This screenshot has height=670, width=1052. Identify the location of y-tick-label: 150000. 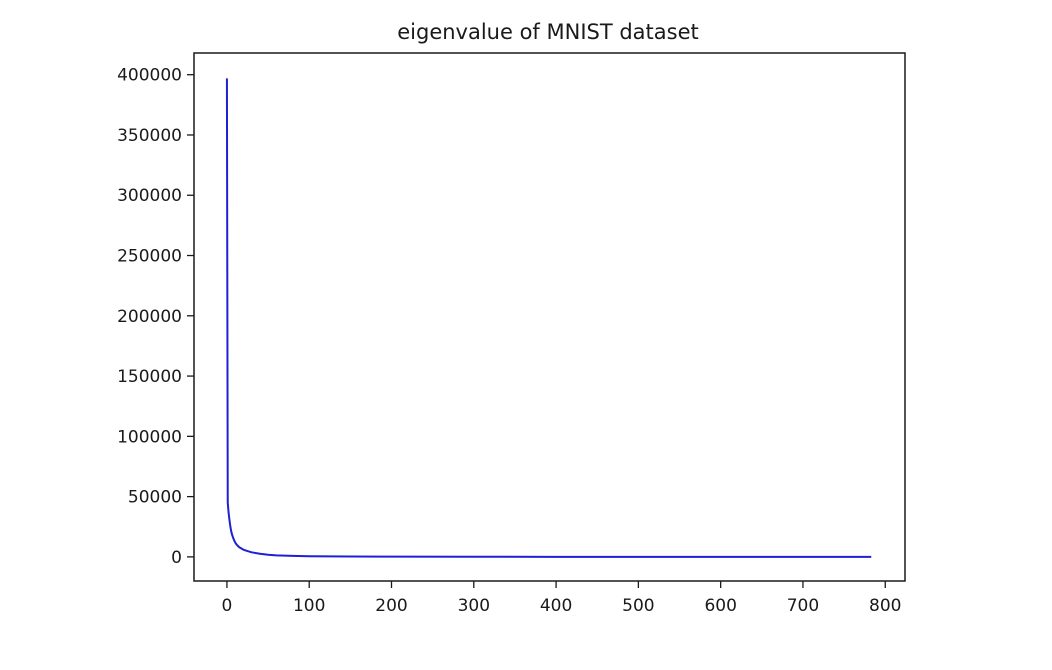
(149, 377).